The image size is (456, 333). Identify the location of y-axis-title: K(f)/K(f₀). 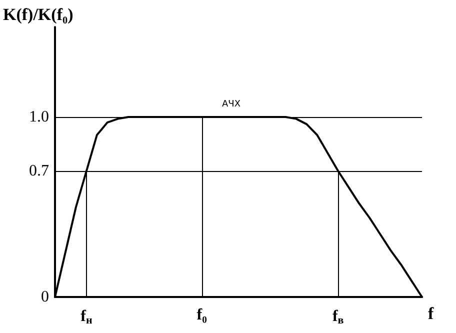
(38, 14).